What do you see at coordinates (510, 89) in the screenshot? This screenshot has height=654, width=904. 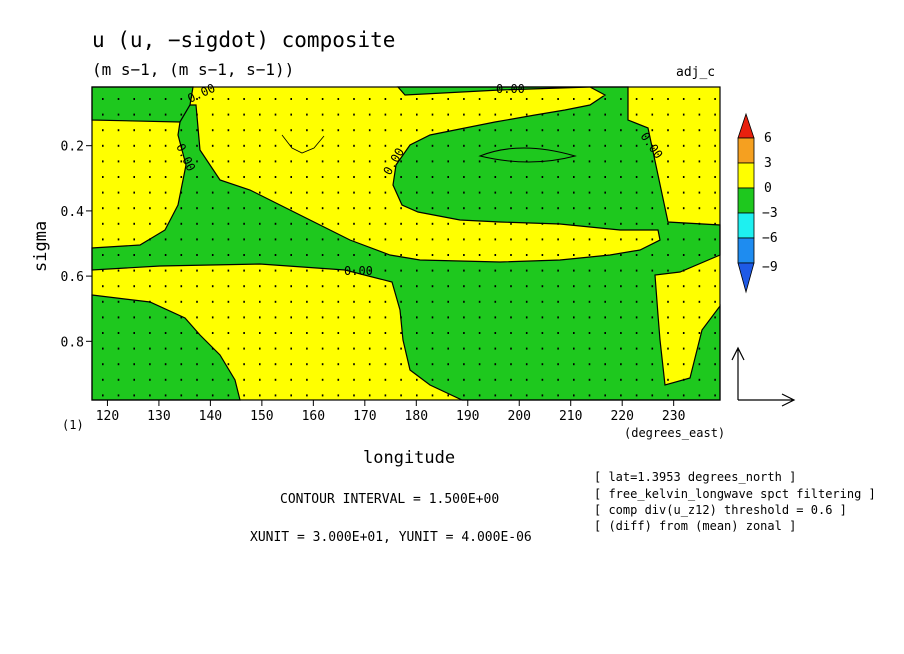 I see `contour-label: 0.00` at bounding box center [510, 89].